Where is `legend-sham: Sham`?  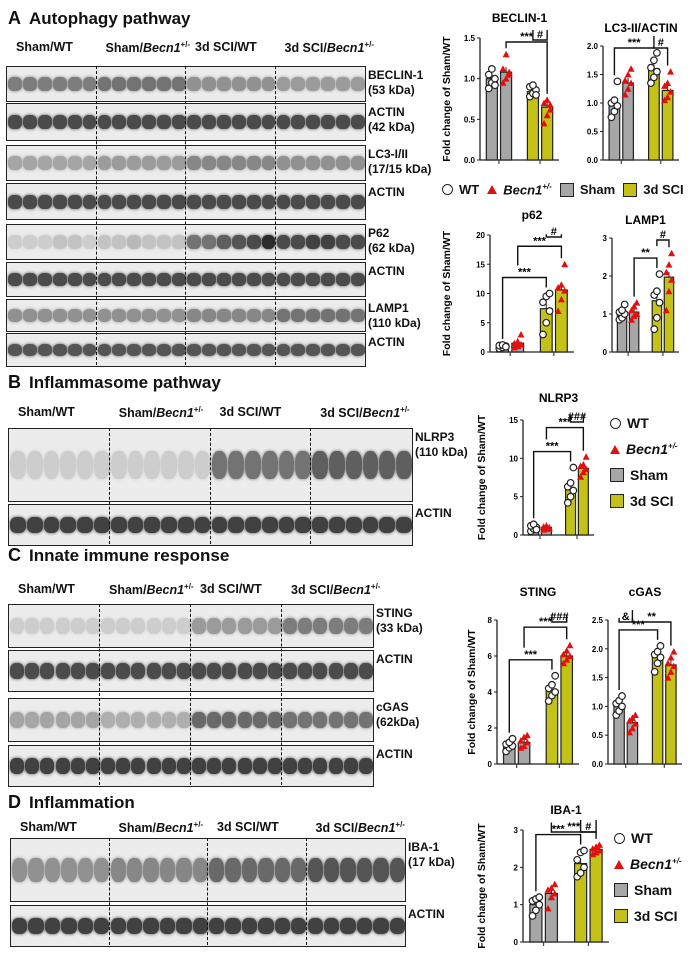 legend-sham: Sham is located at coordinates (653, 890).